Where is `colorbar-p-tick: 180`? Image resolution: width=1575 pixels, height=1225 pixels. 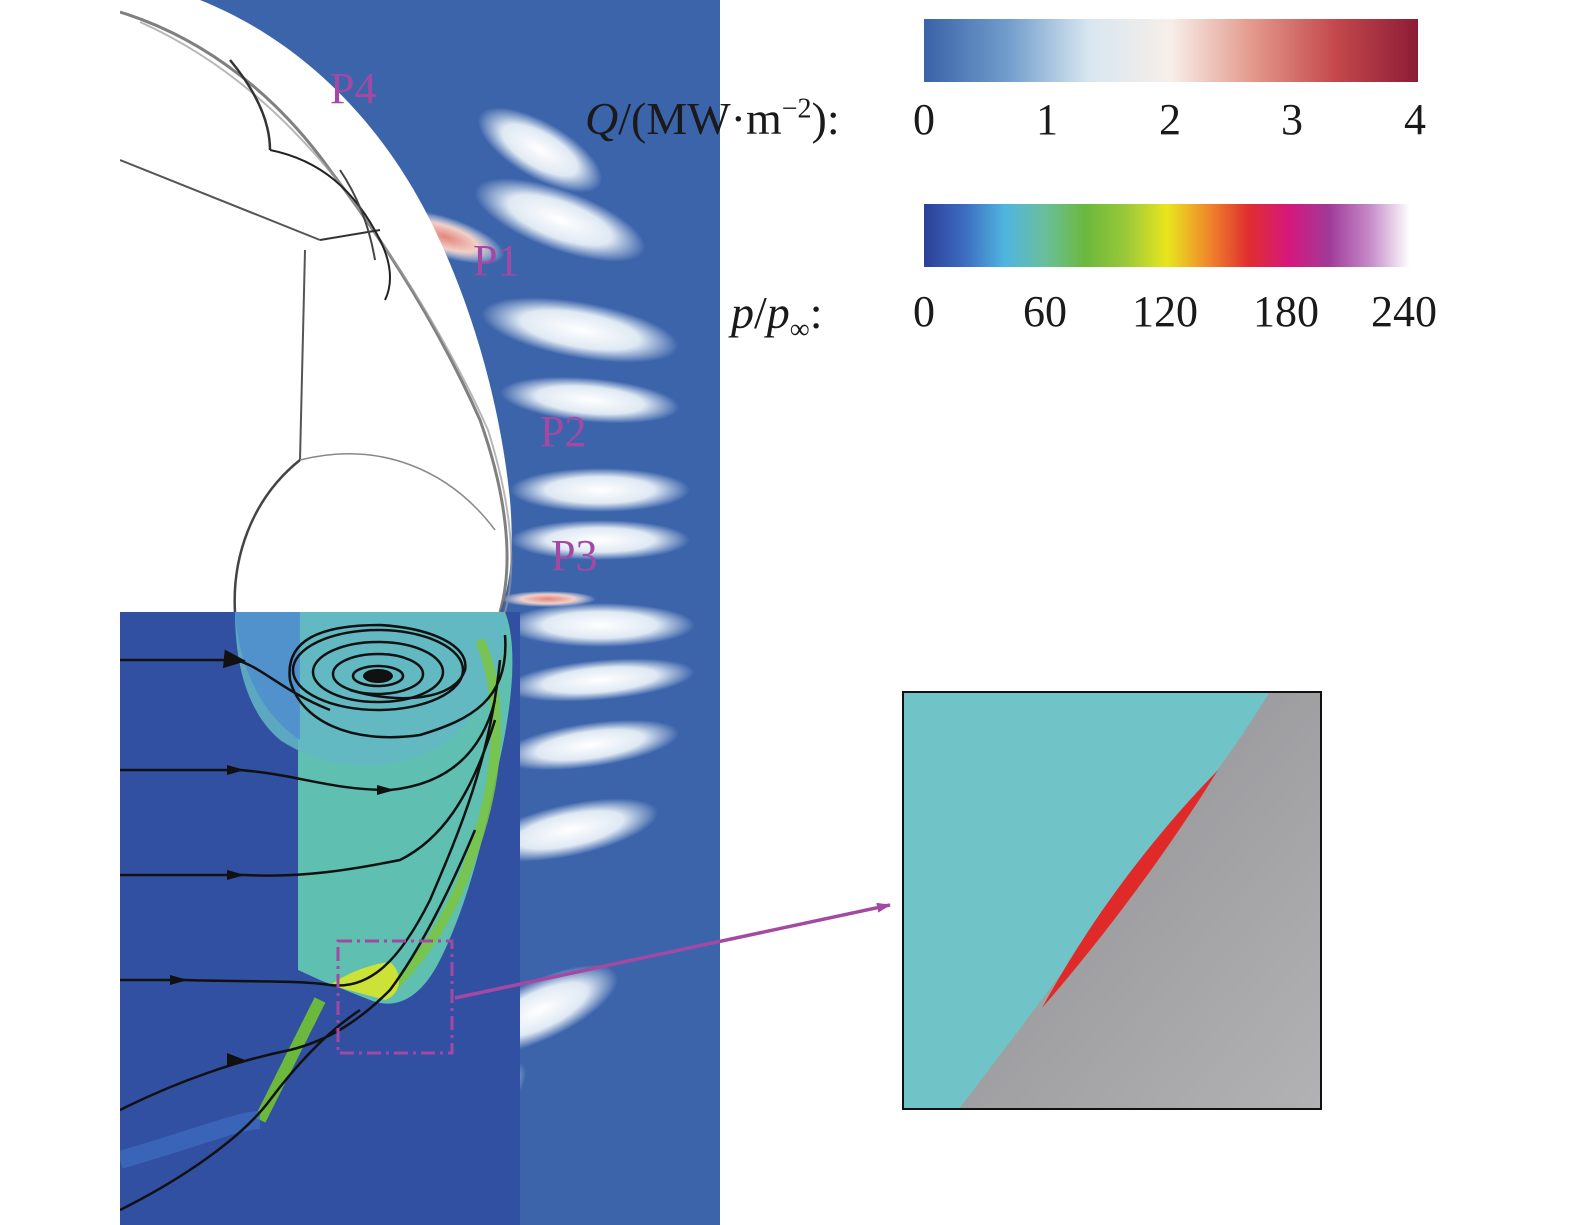
colorbar-p-tick: 180 is located at coordinates (1286, 311).